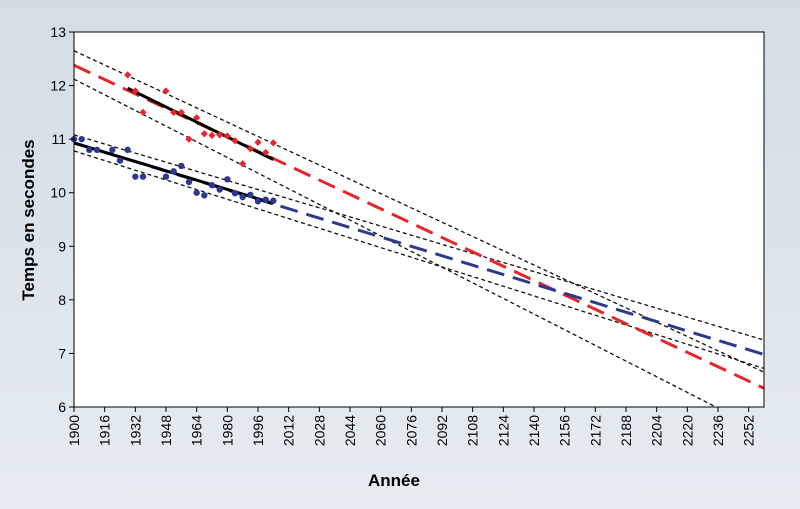  Describe the element at coordinates (166, 430) in the screenshot. I see `x-tick-label-3: 1948` at that location.